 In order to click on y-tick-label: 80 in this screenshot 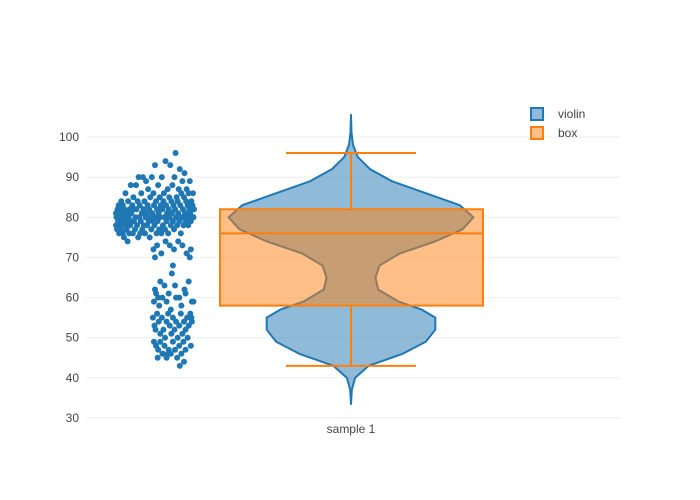, I will do `click(73, 217)`.